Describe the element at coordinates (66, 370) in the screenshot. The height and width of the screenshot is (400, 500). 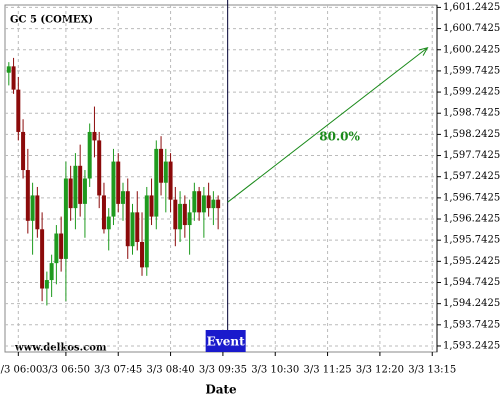
I see `x-tick-label: 3/3 06:50` at that location.